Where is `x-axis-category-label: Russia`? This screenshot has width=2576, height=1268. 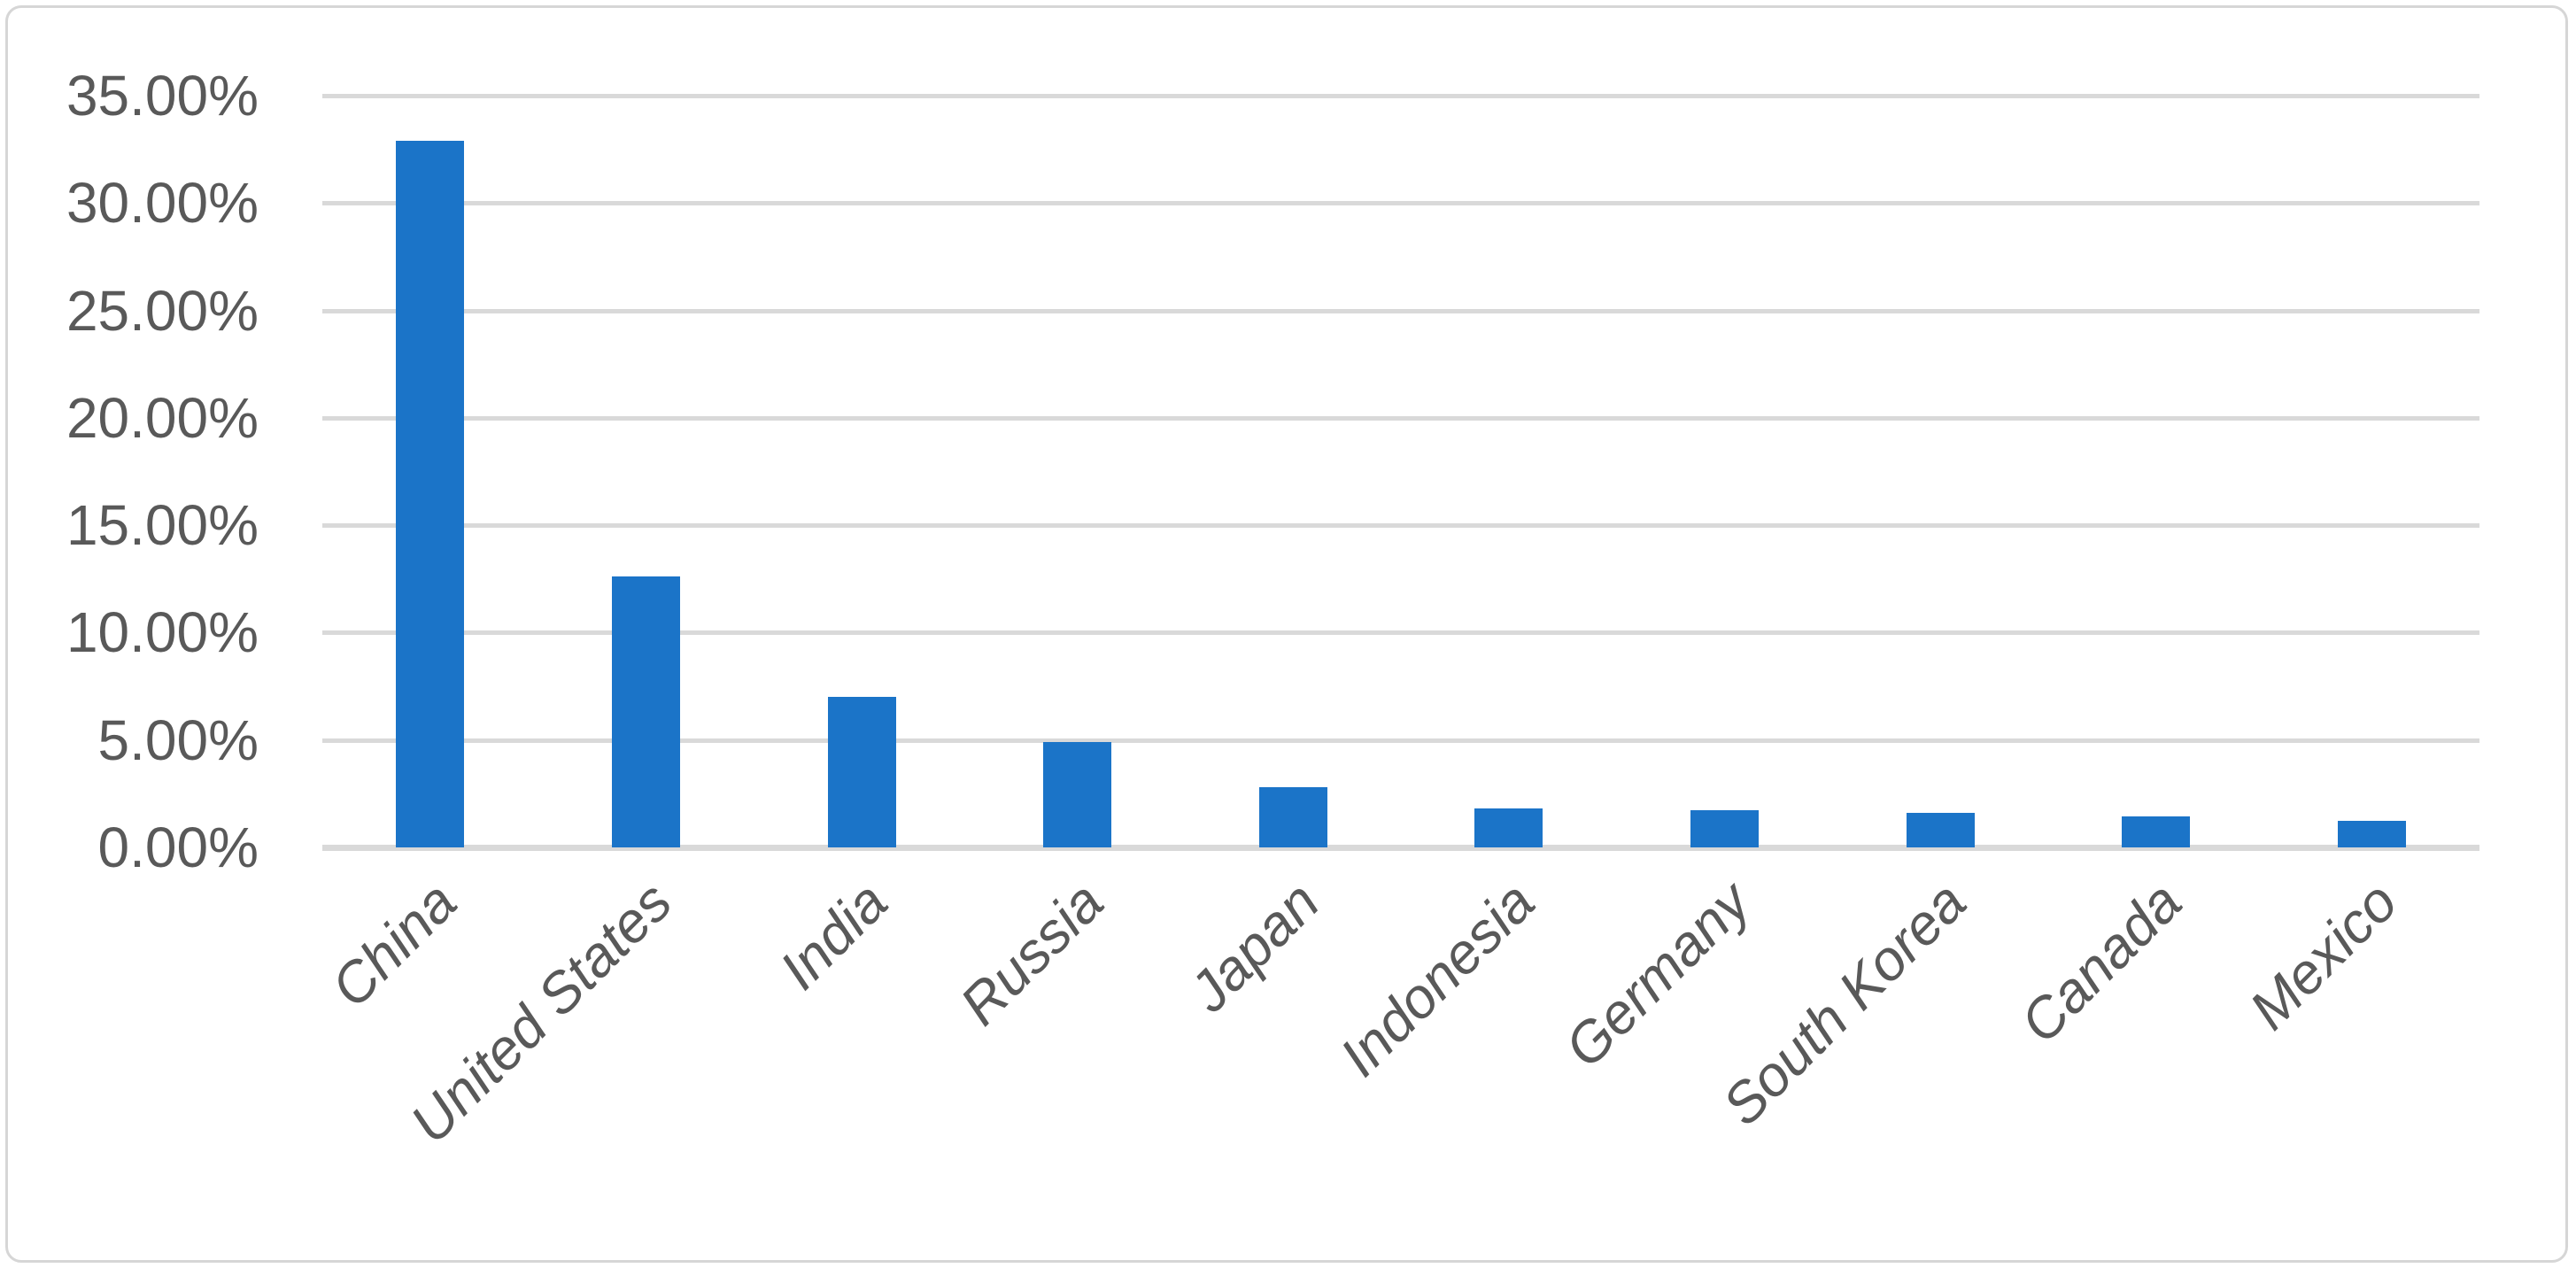
x-axis-category-label: Russia is located at coordinates (1032, 954).